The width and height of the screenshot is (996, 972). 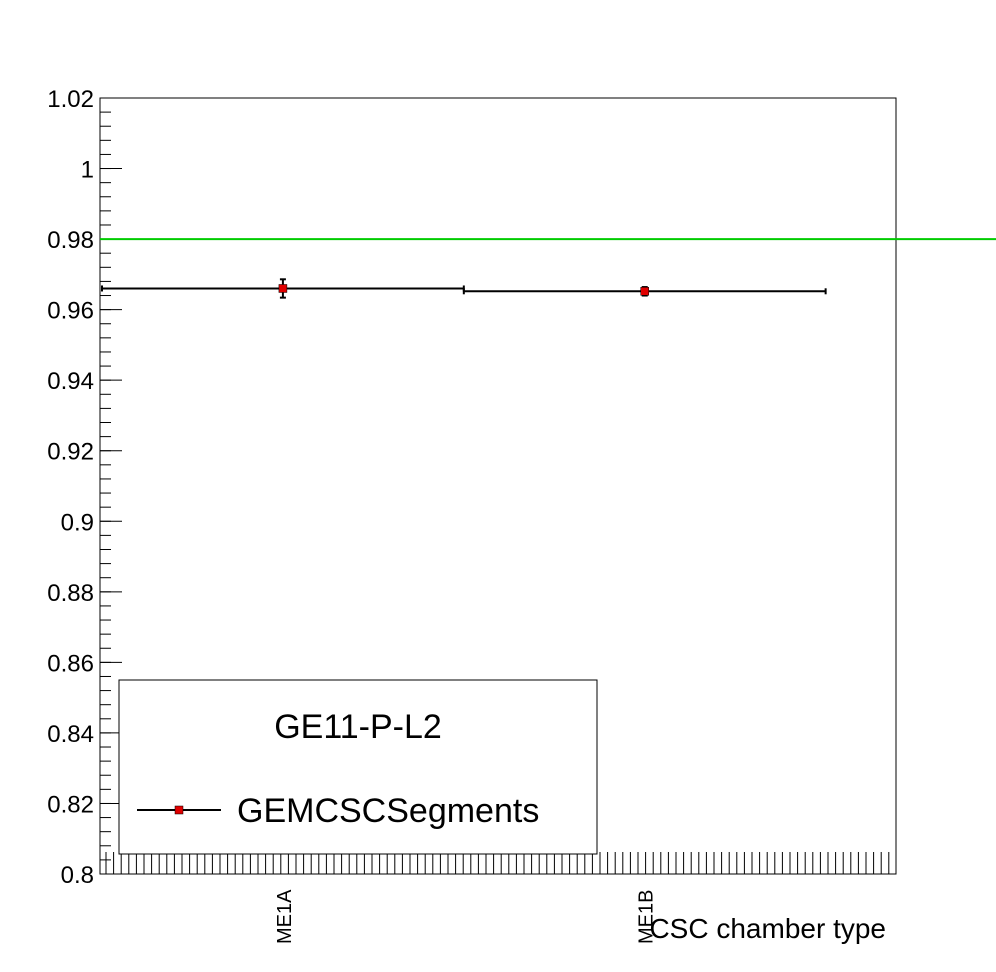 What do you see at coordinates (70, 804) in the screenshot?
I see `y-tick-label: 0.82` at bounding box center [70, 804].